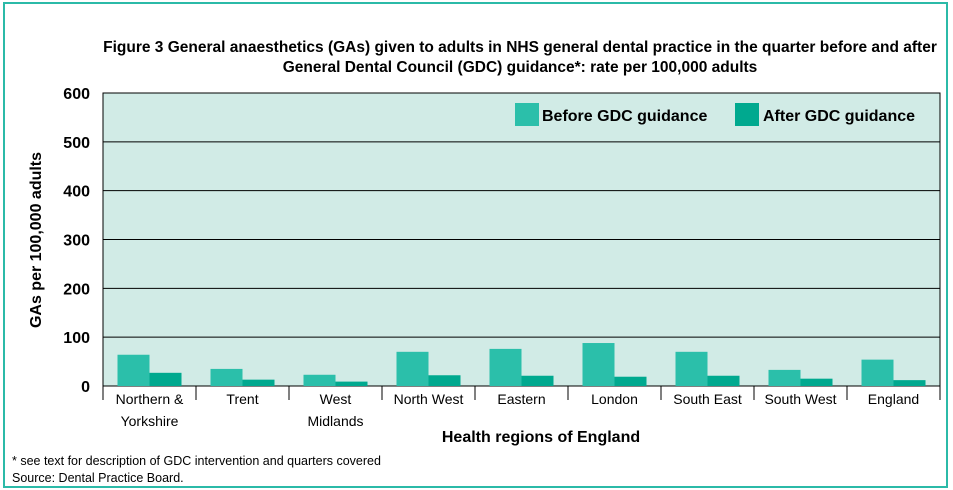 The height and width of the screenshot is (490, 953). I want to click on x-tick-label: South East, so click(707, 399).